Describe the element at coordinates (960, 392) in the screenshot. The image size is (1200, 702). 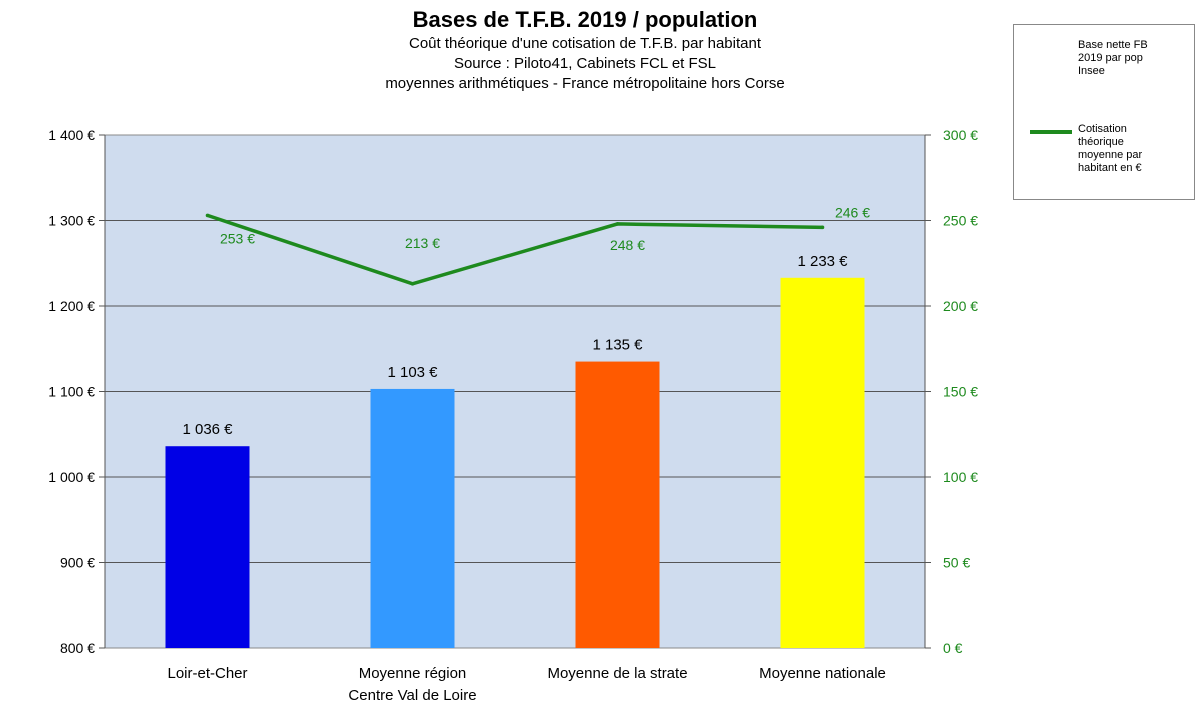
I see `y-right-tick-label: 150 €` at that location.